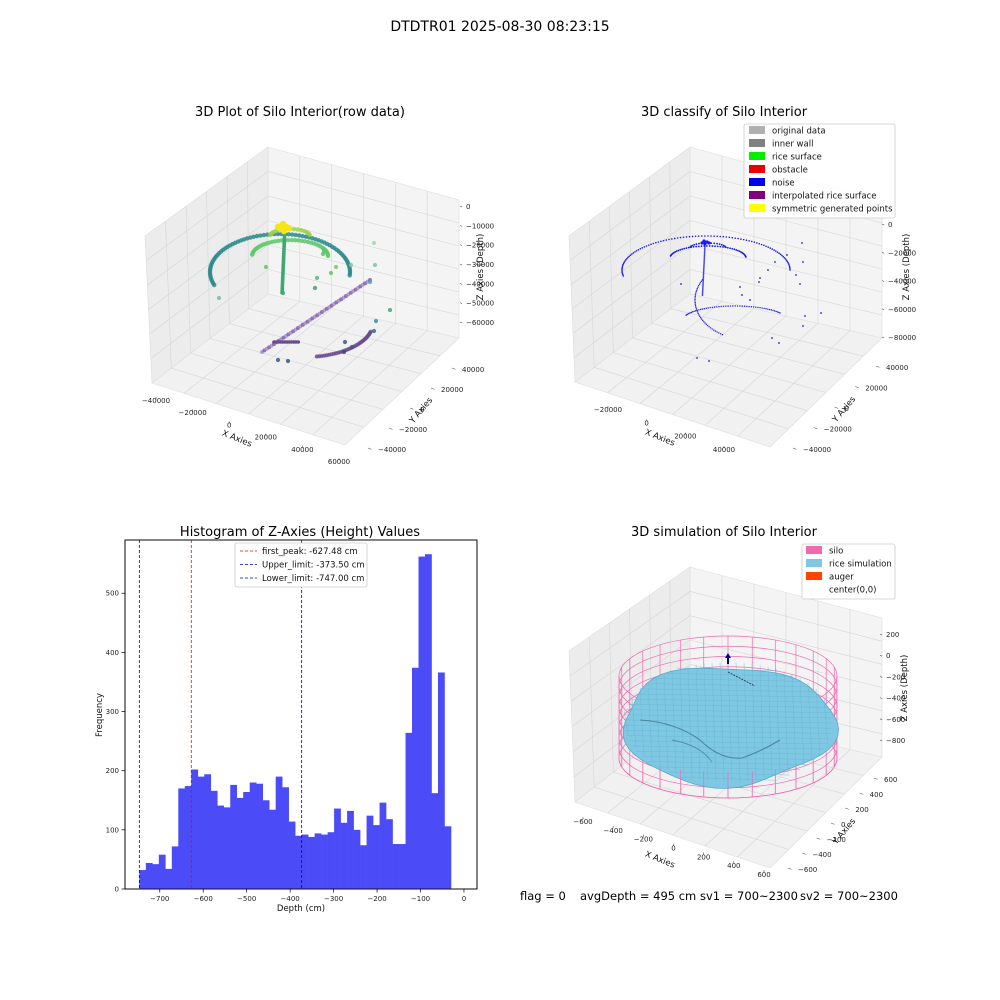 This screenshot has height=1000, width=1000. What do you see at coordinates (290, 899) in the screenshot?
I see `hist-x-tick: −400` at bounding box center [290, 899].